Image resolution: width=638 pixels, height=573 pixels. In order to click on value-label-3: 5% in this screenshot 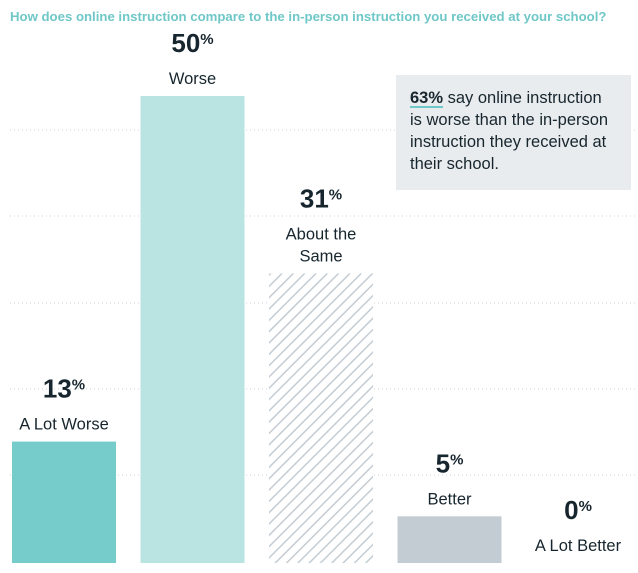, I will do `click(450, 463)`.